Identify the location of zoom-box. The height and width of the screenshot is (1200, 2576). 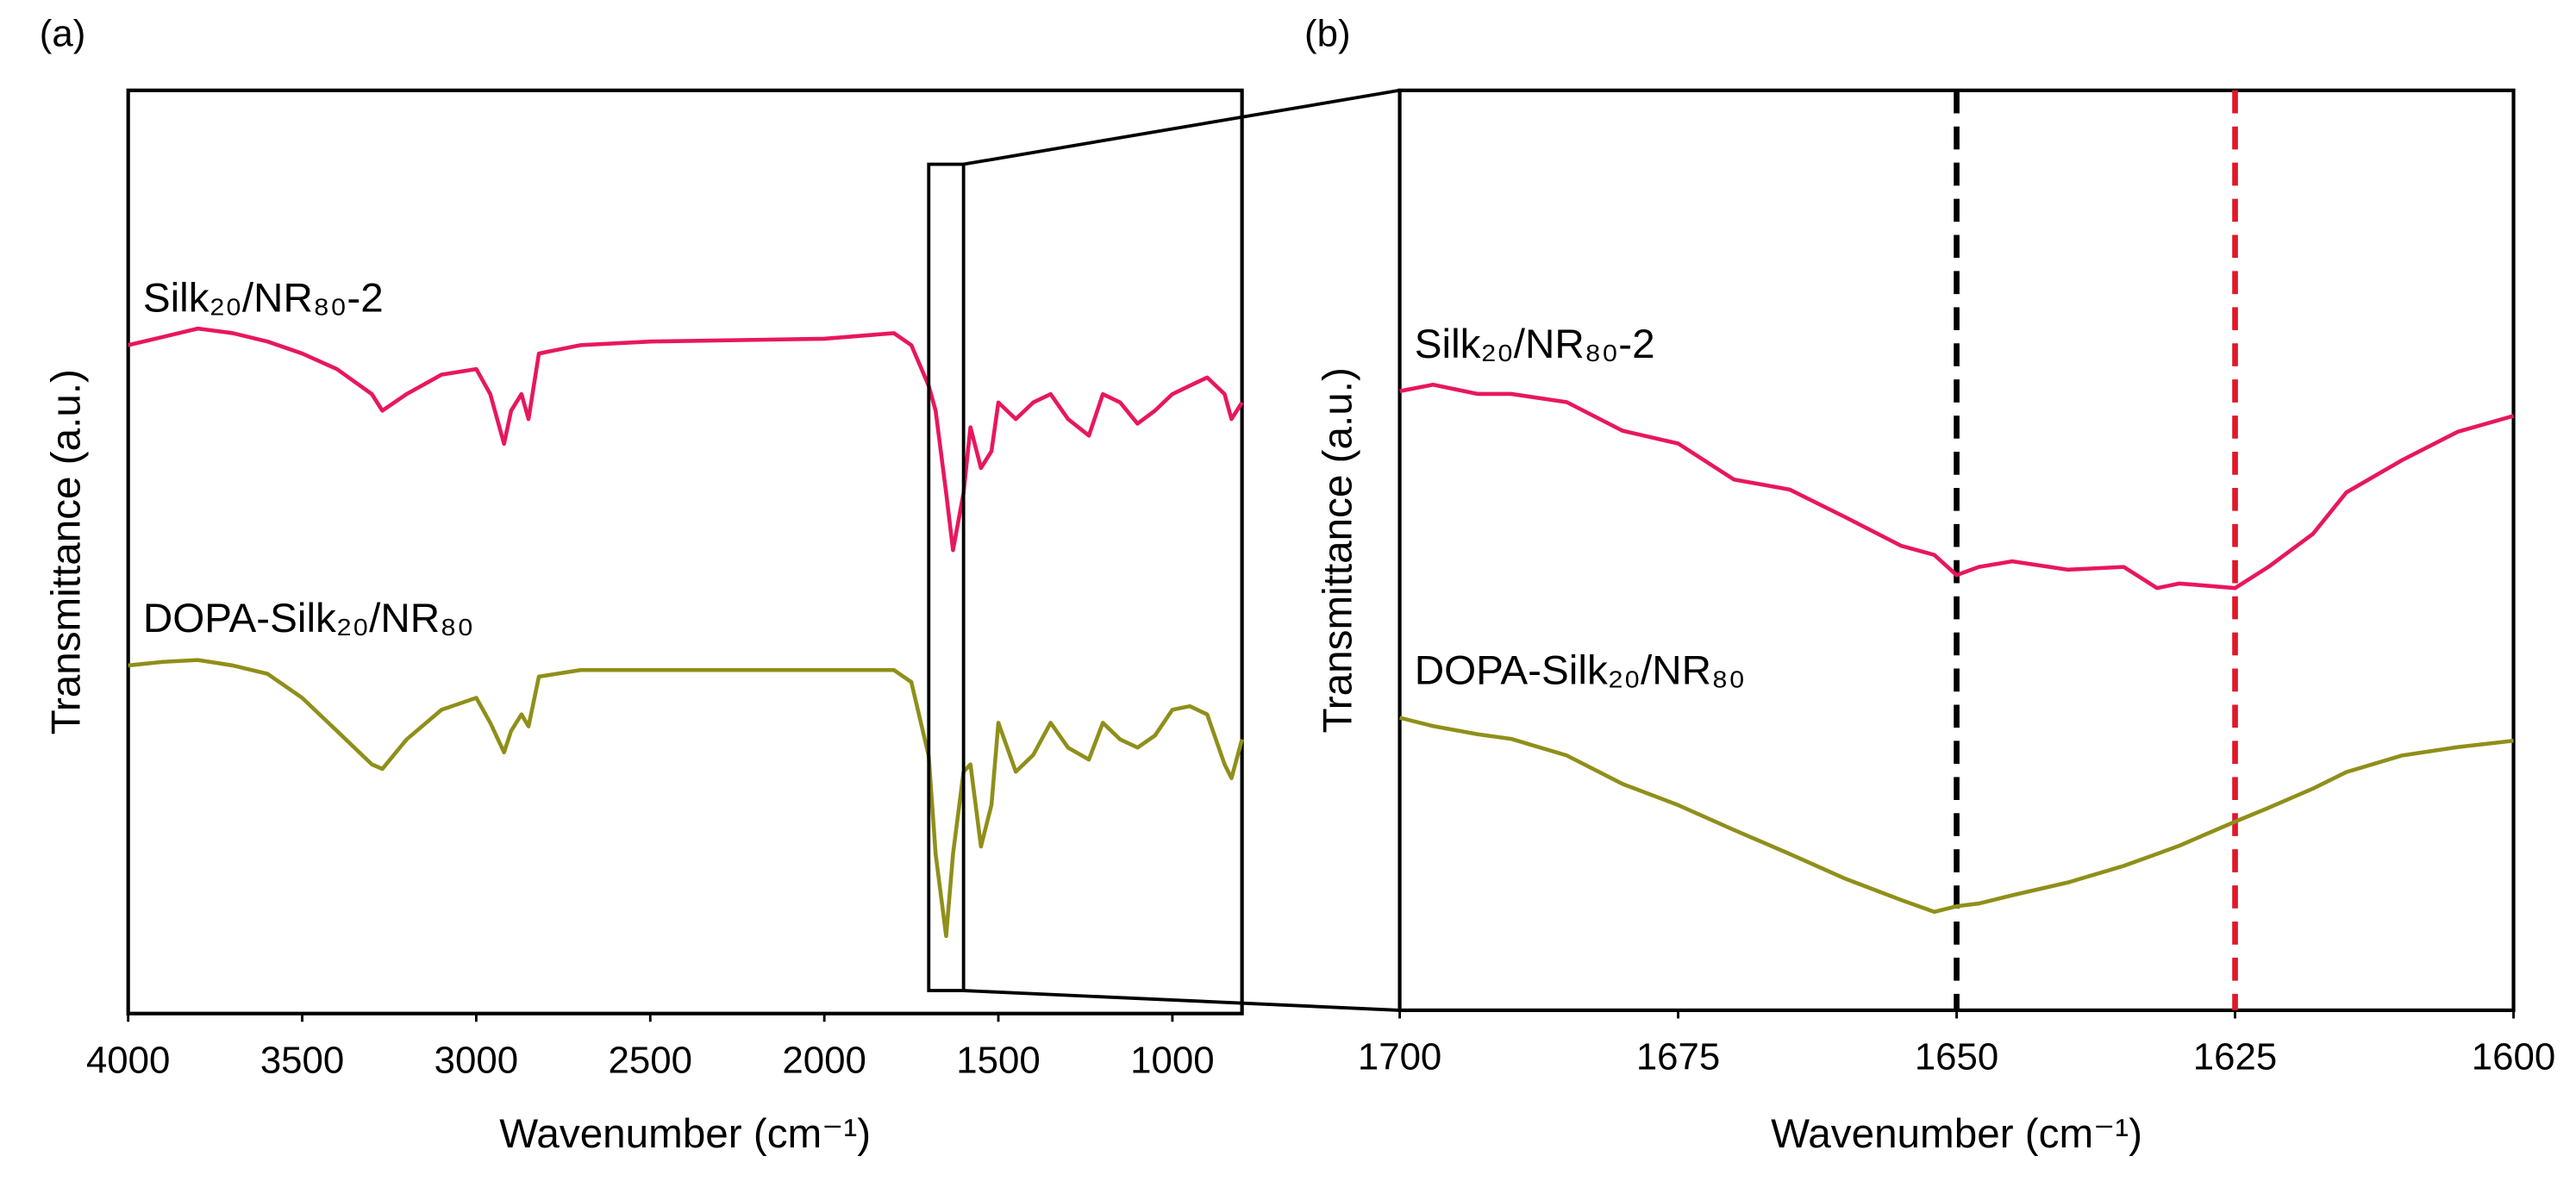
(947, 577).